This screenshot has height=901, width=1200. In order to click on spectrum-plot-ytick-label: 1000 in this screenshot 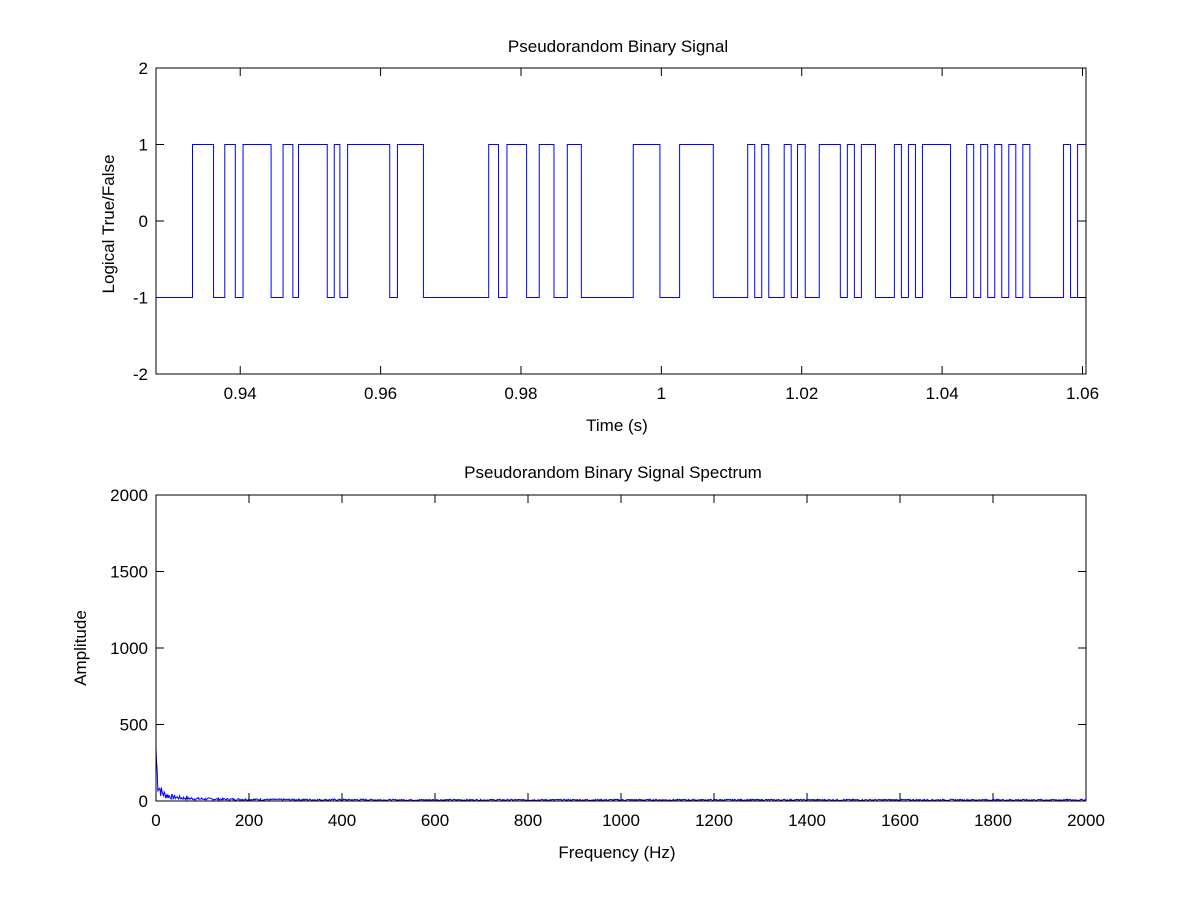, I will do `click(129, 648)`.